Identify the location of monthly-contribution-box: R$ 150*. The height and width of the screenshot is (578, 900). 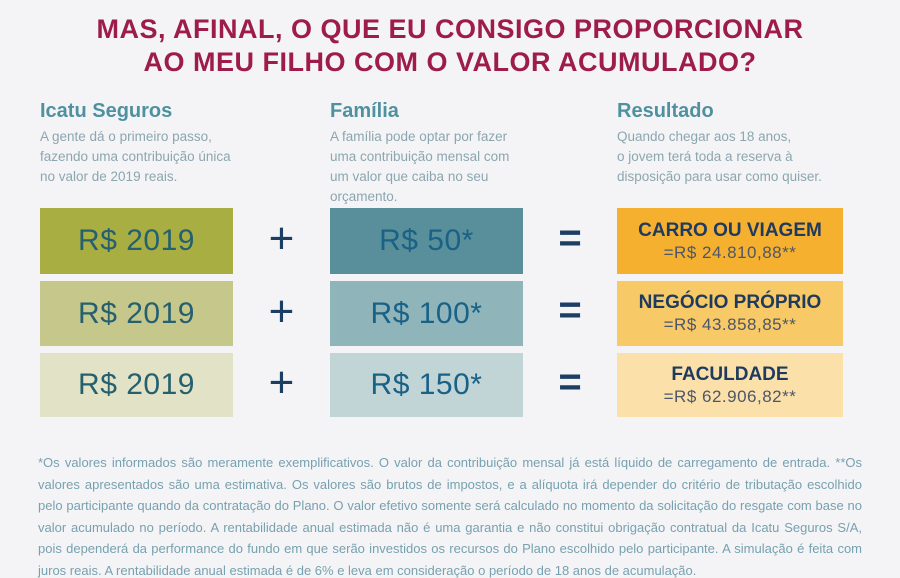
(426, 385).